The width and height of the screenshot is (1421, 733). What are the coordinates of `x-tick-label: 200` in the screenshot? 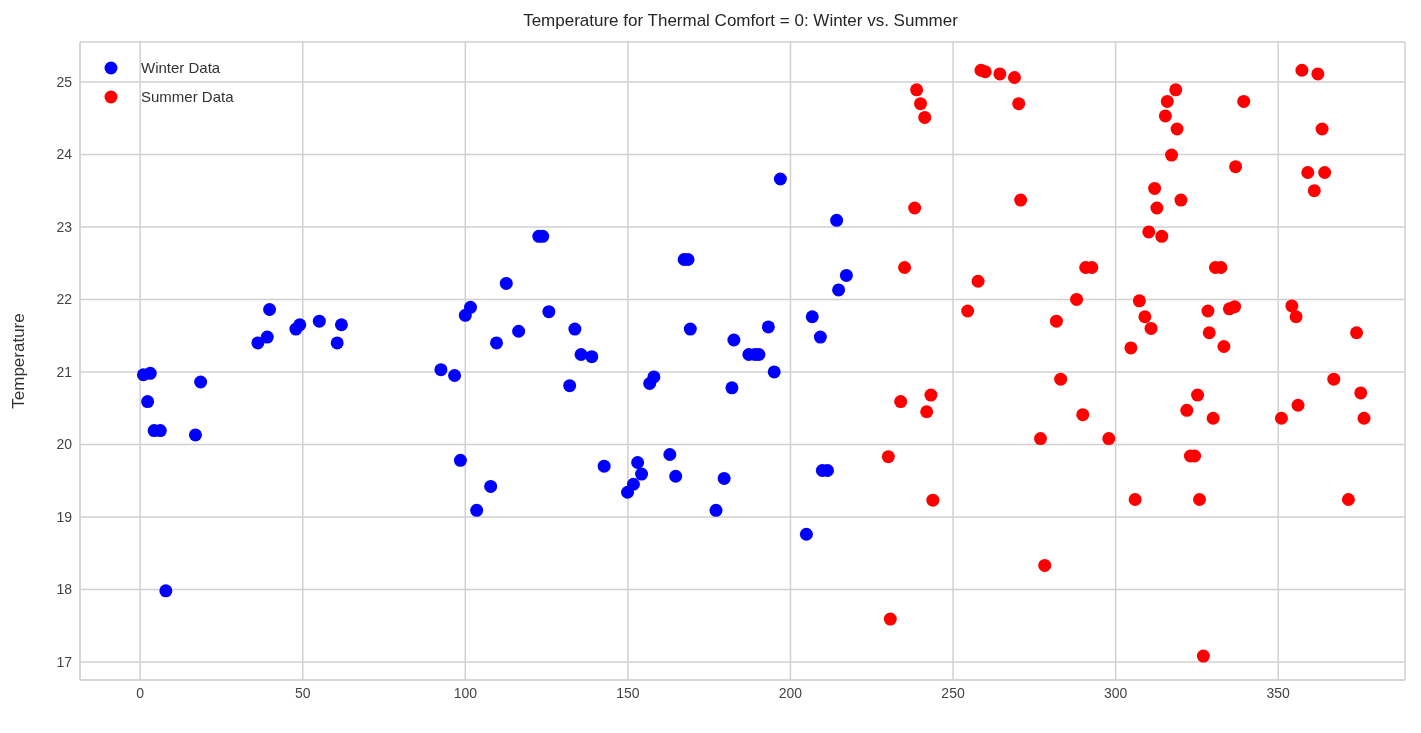 It's located at (790, 692).